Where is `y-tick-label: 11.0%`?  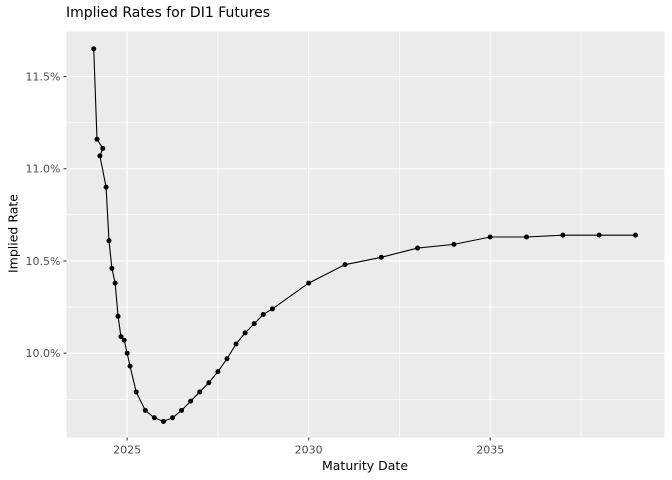 y-tick-label: 11.0% is located at coordinates (43, 169).